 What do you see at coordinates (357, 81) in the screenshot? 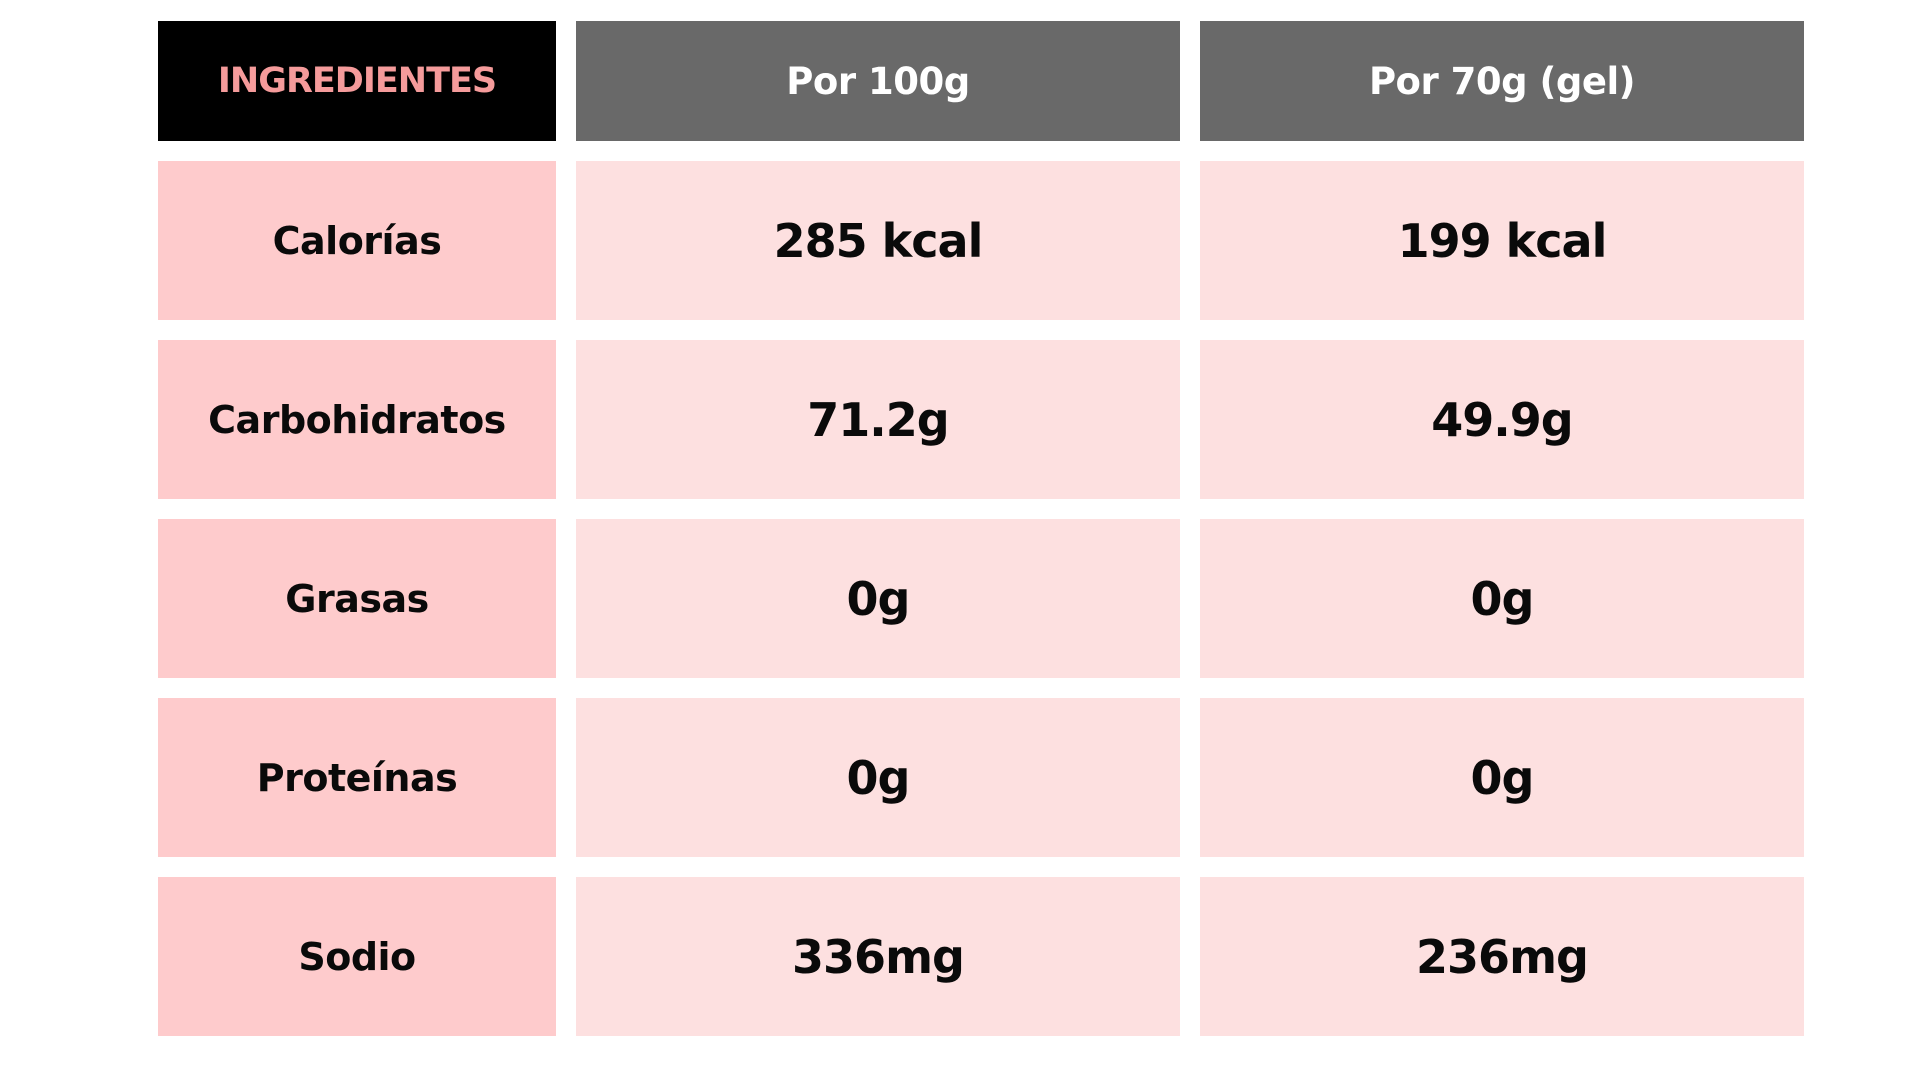
I see `header-ingredientes: INGREDIENTES` at bounding box center [357, 81].